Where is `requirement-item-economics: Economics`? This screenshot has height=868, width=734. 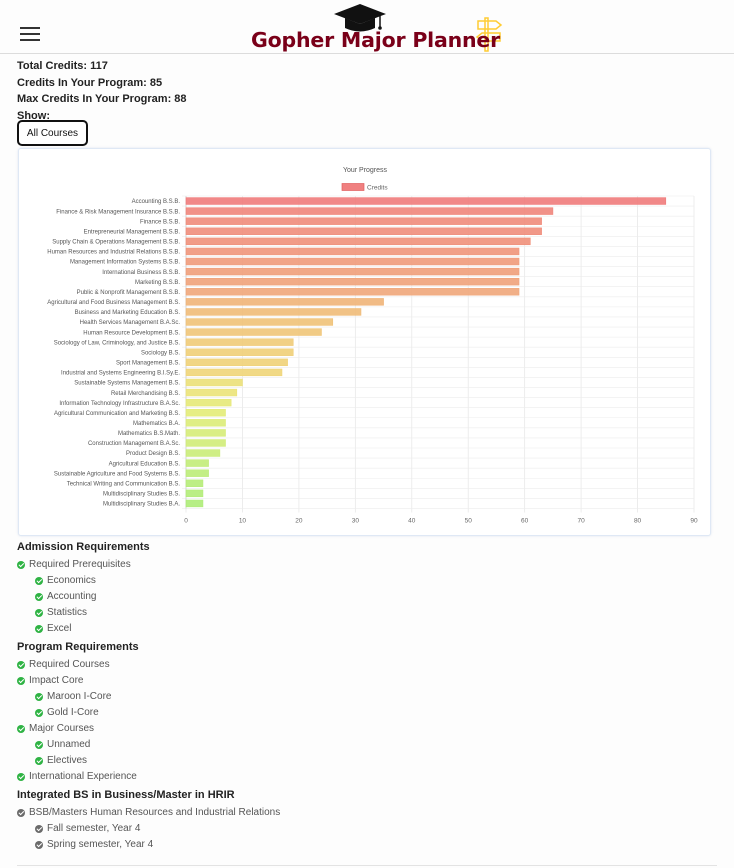
requirement-item-economics: Economics is located at coordinates (367, 581).